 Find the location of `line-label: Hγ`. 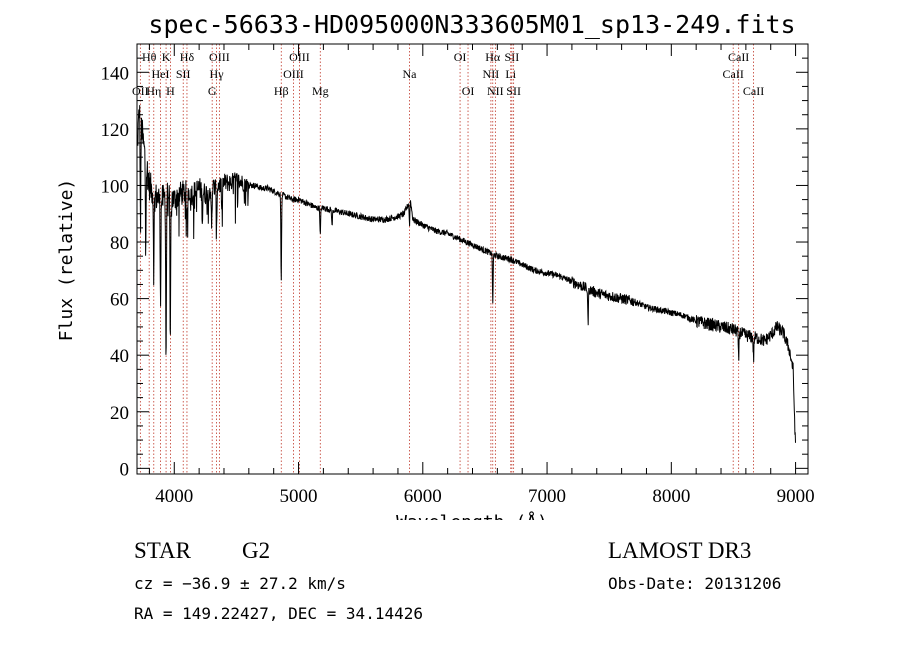

line-label: Hγ is located at coordinates (217, 74).